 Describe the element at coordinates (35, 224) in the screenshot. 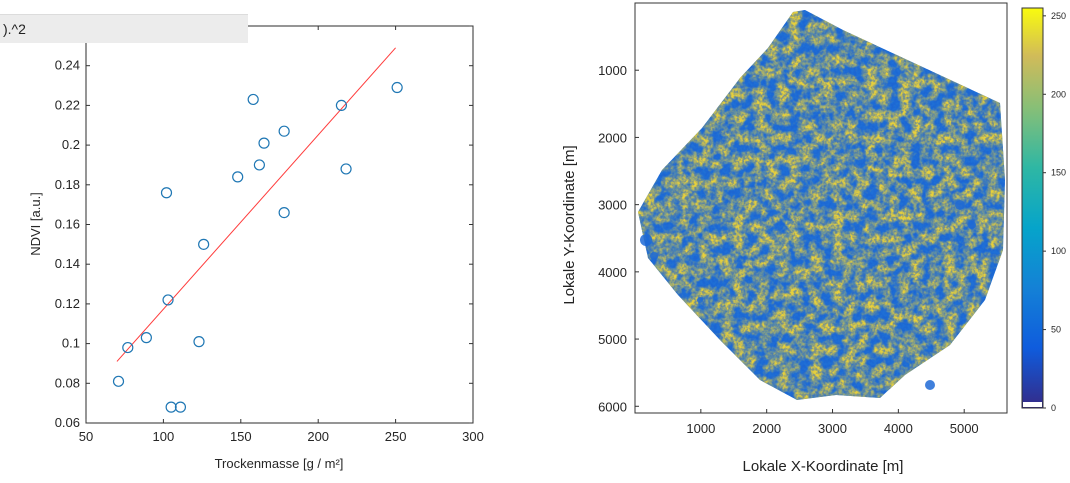

I see `scatter-y-axis-label: NDVI [a.u.]` at that location.